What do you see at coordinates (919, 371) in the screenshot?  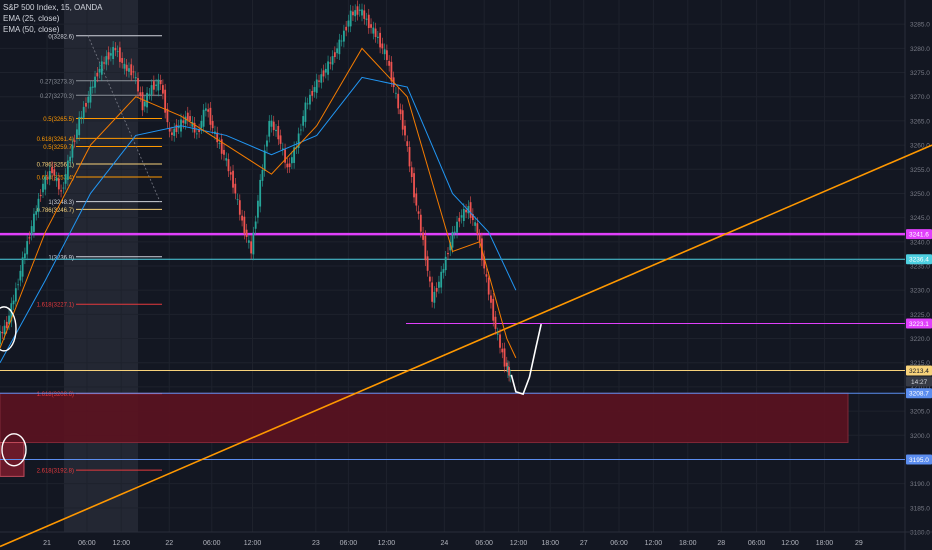 I see `price-label: 3213.4` at bounding box center [919, 371].